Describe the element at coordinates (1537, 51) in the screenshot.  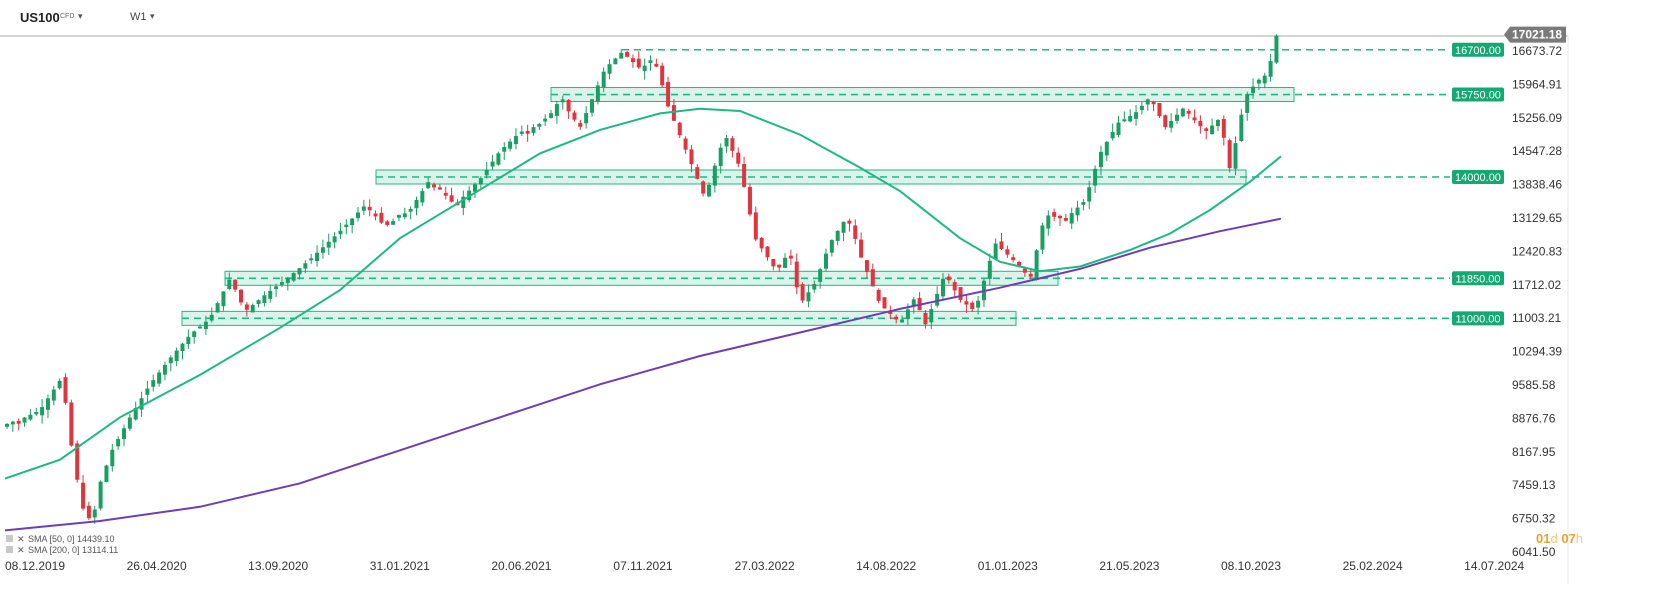
I see `y-tick-label: 16673.72` at that location.